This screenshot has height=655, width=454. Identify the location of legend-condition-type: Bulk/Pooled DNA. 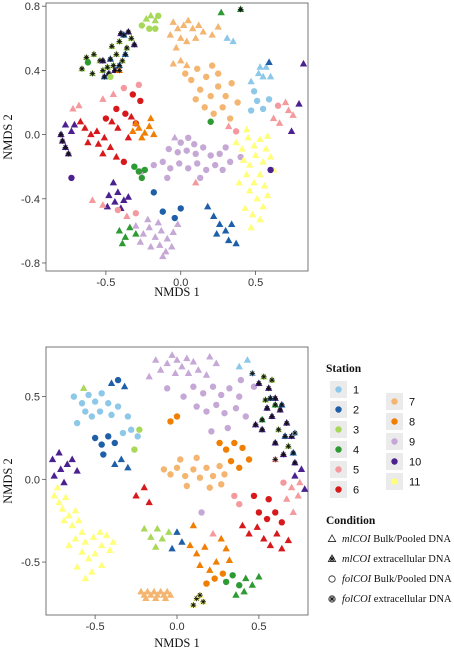
(411, 539).